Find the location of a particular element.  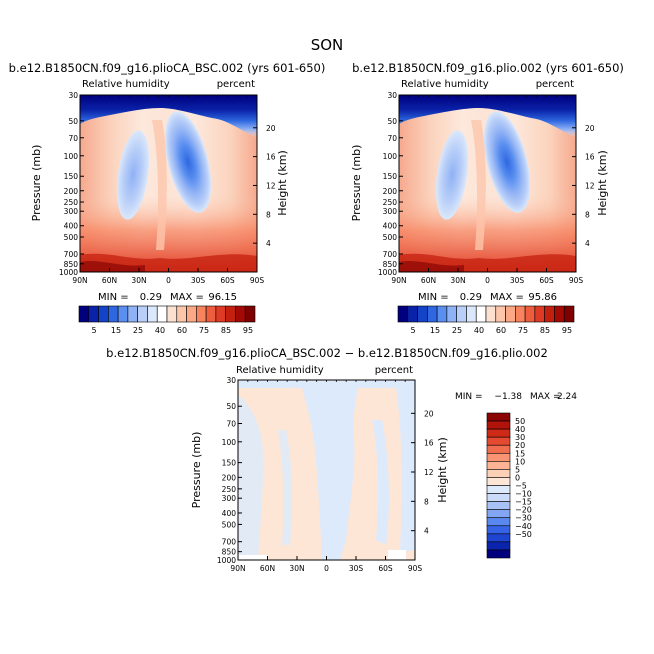

panel-3-subtitle-right: percent is located at coordinates (394, 370).